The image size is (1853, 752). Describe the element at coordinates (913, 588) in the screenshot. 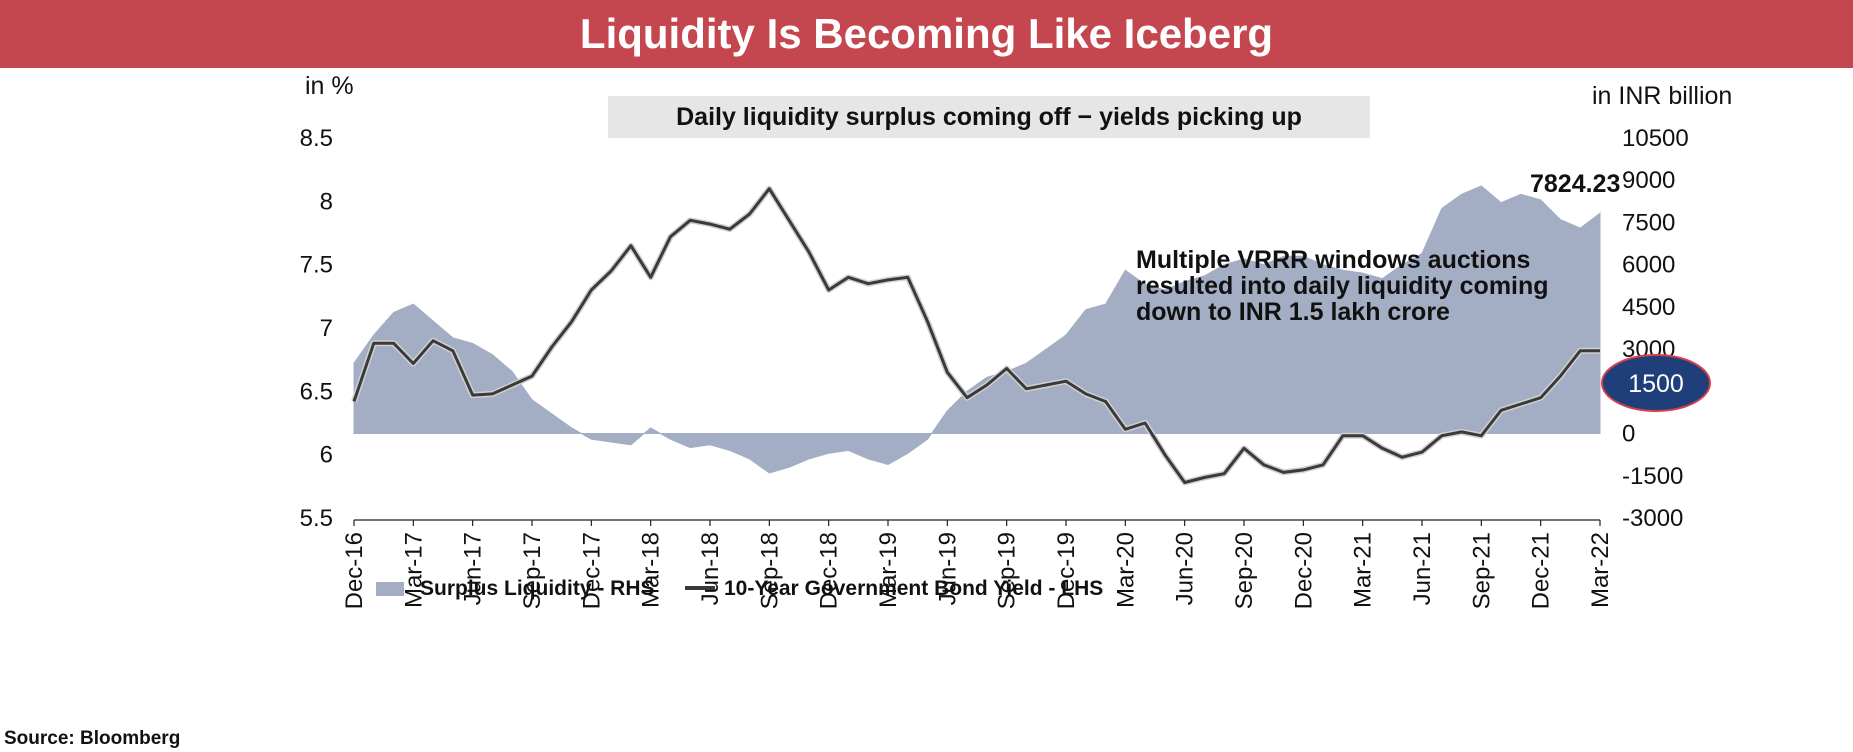

I see `legend-label-yield: 10-Year Government Bond Yield - LHS` at that location.